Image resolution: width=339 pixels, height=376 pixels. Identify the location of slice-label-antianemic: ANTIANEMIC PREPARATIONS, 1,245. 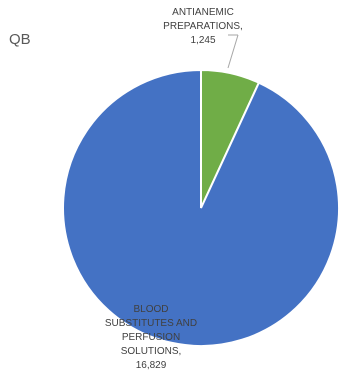
(203, 27).